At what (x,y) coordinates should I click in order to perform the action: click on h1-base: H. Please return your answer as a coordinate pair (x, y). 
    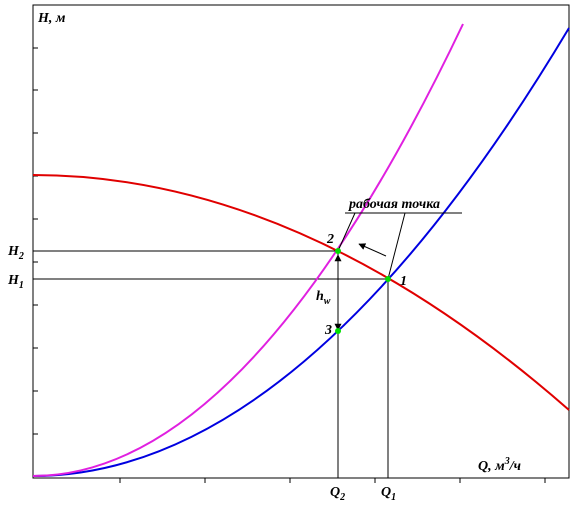
    Looking at the image, I should click on (13, 280).